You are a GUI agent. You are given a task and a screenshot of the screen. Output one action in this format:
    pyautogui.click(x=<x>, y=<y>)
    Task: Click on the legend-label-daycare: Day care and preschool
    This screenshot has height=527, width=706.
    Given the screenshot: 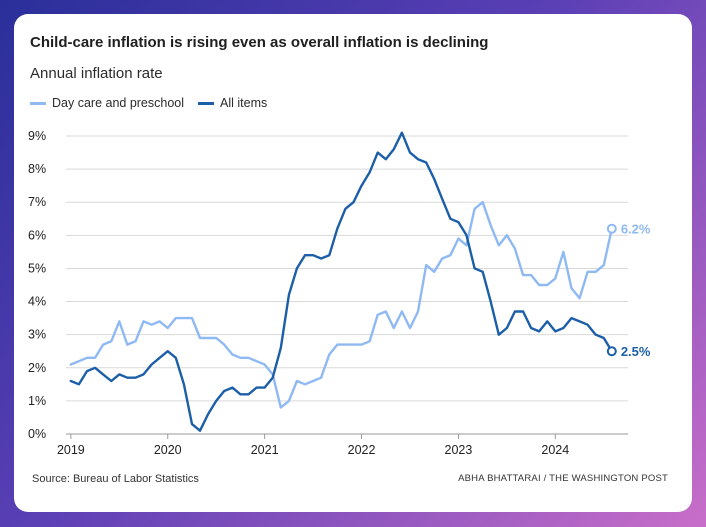 What is the action you would take?
    pyautogui.click(x=118, y=103)
    